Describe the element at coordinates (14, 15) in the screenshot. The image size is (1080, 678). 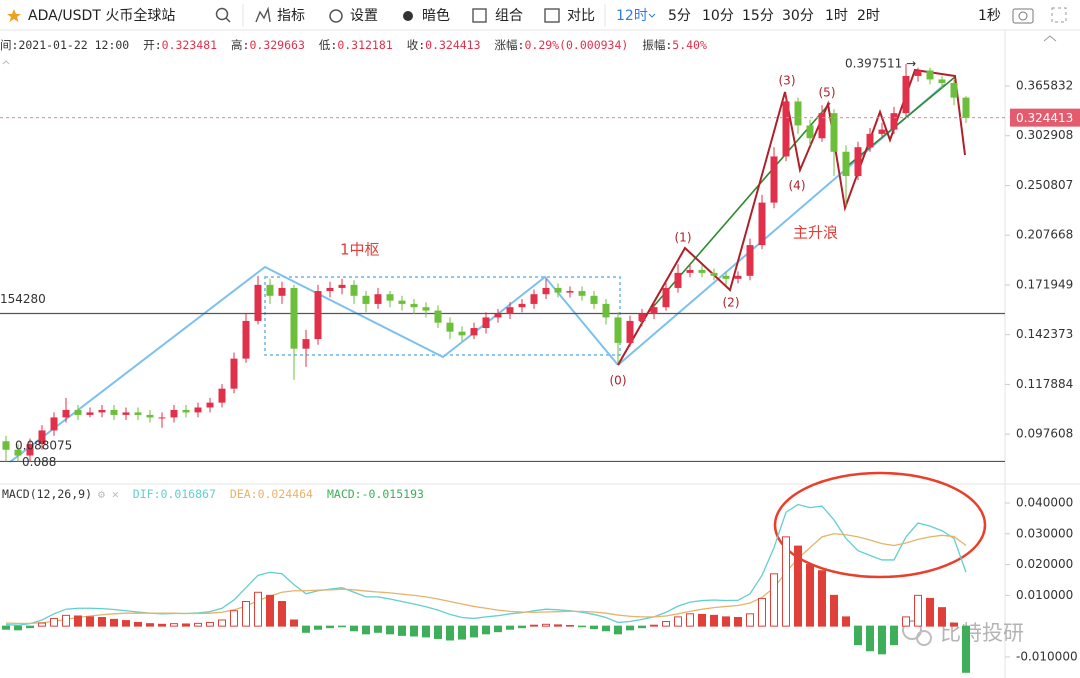
I see `star-icon` at that location.